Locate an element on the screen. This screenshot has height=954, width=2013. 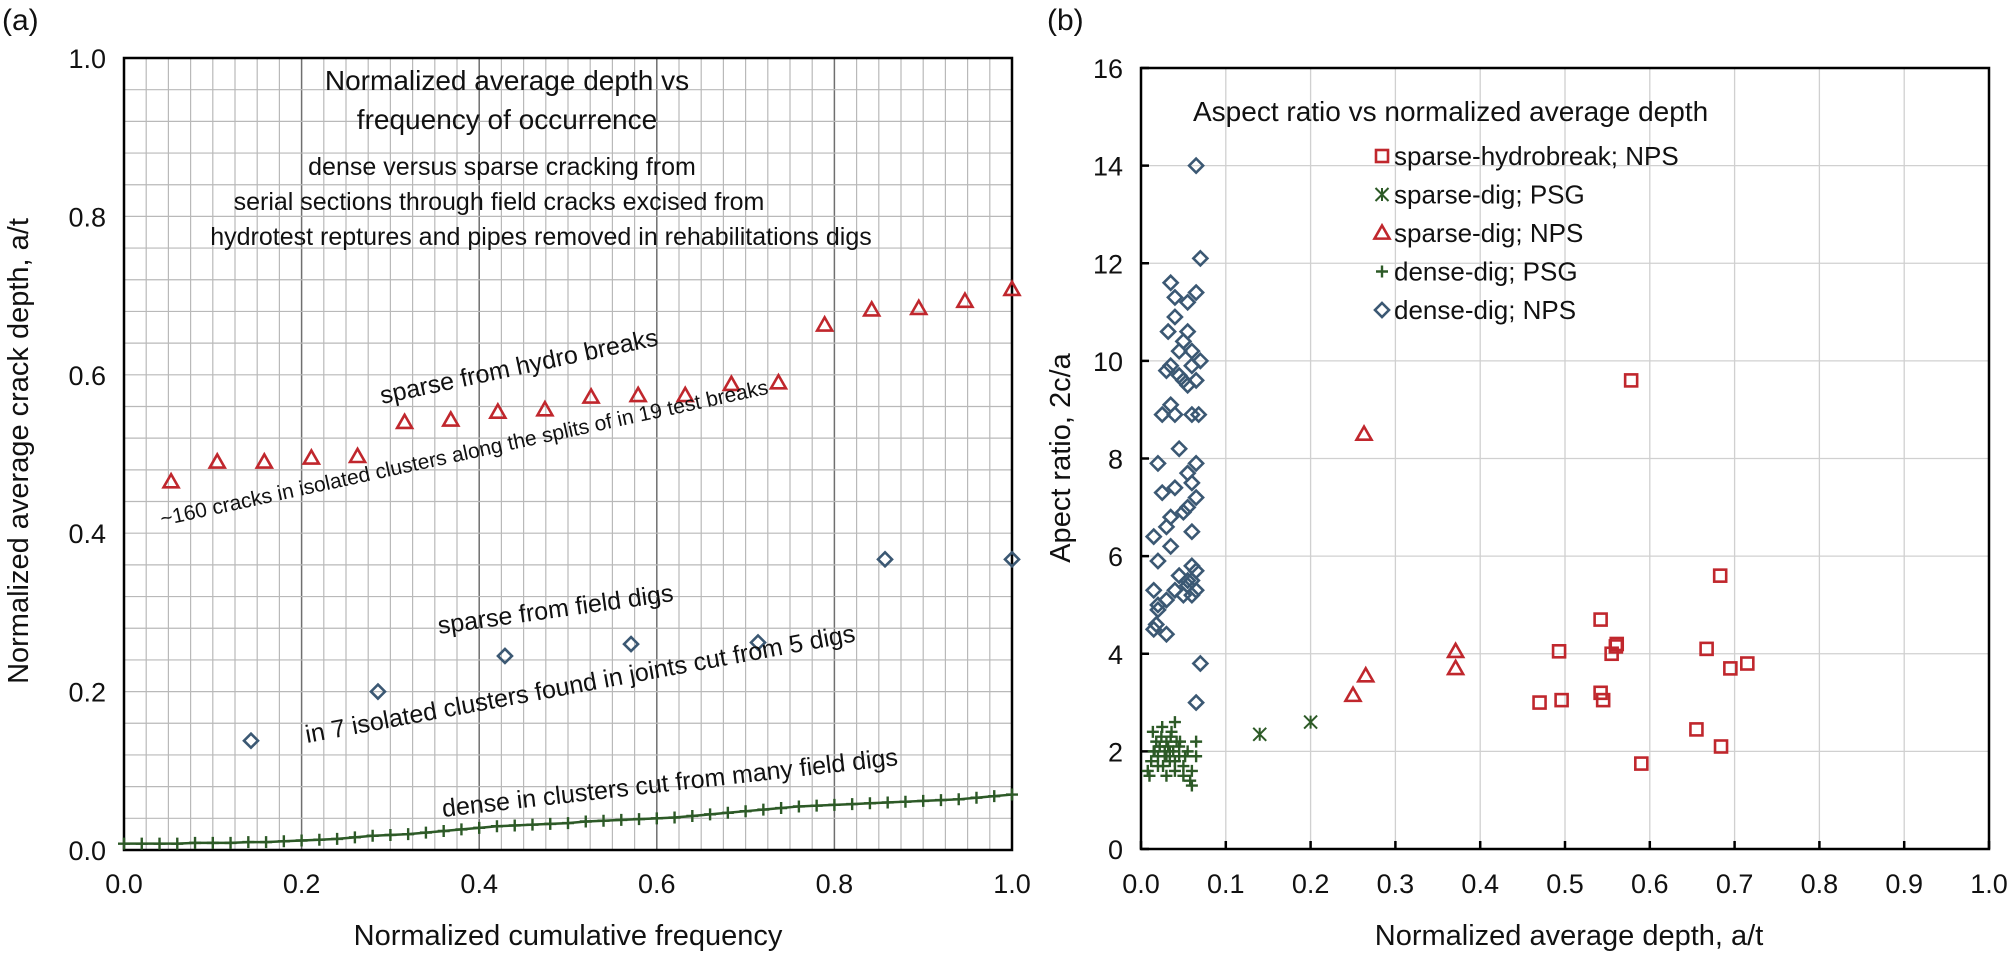
panel-a-ylabel: Normalized average crack depth, a/t is located at coordinates (19, 451).